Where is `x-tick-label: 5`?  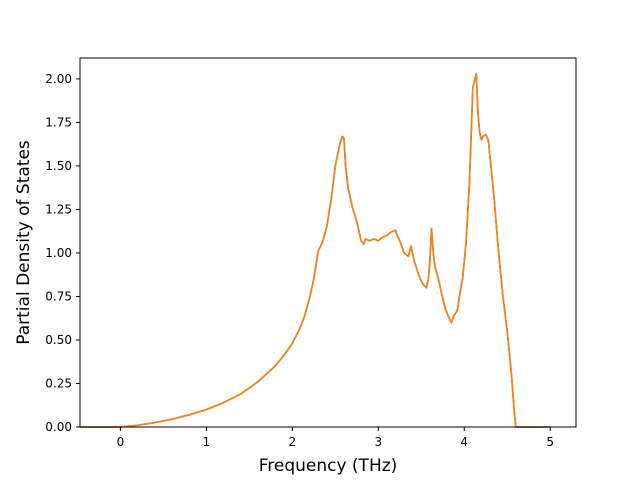 x-tick-label: 5 is located at coordinates (550, 442).